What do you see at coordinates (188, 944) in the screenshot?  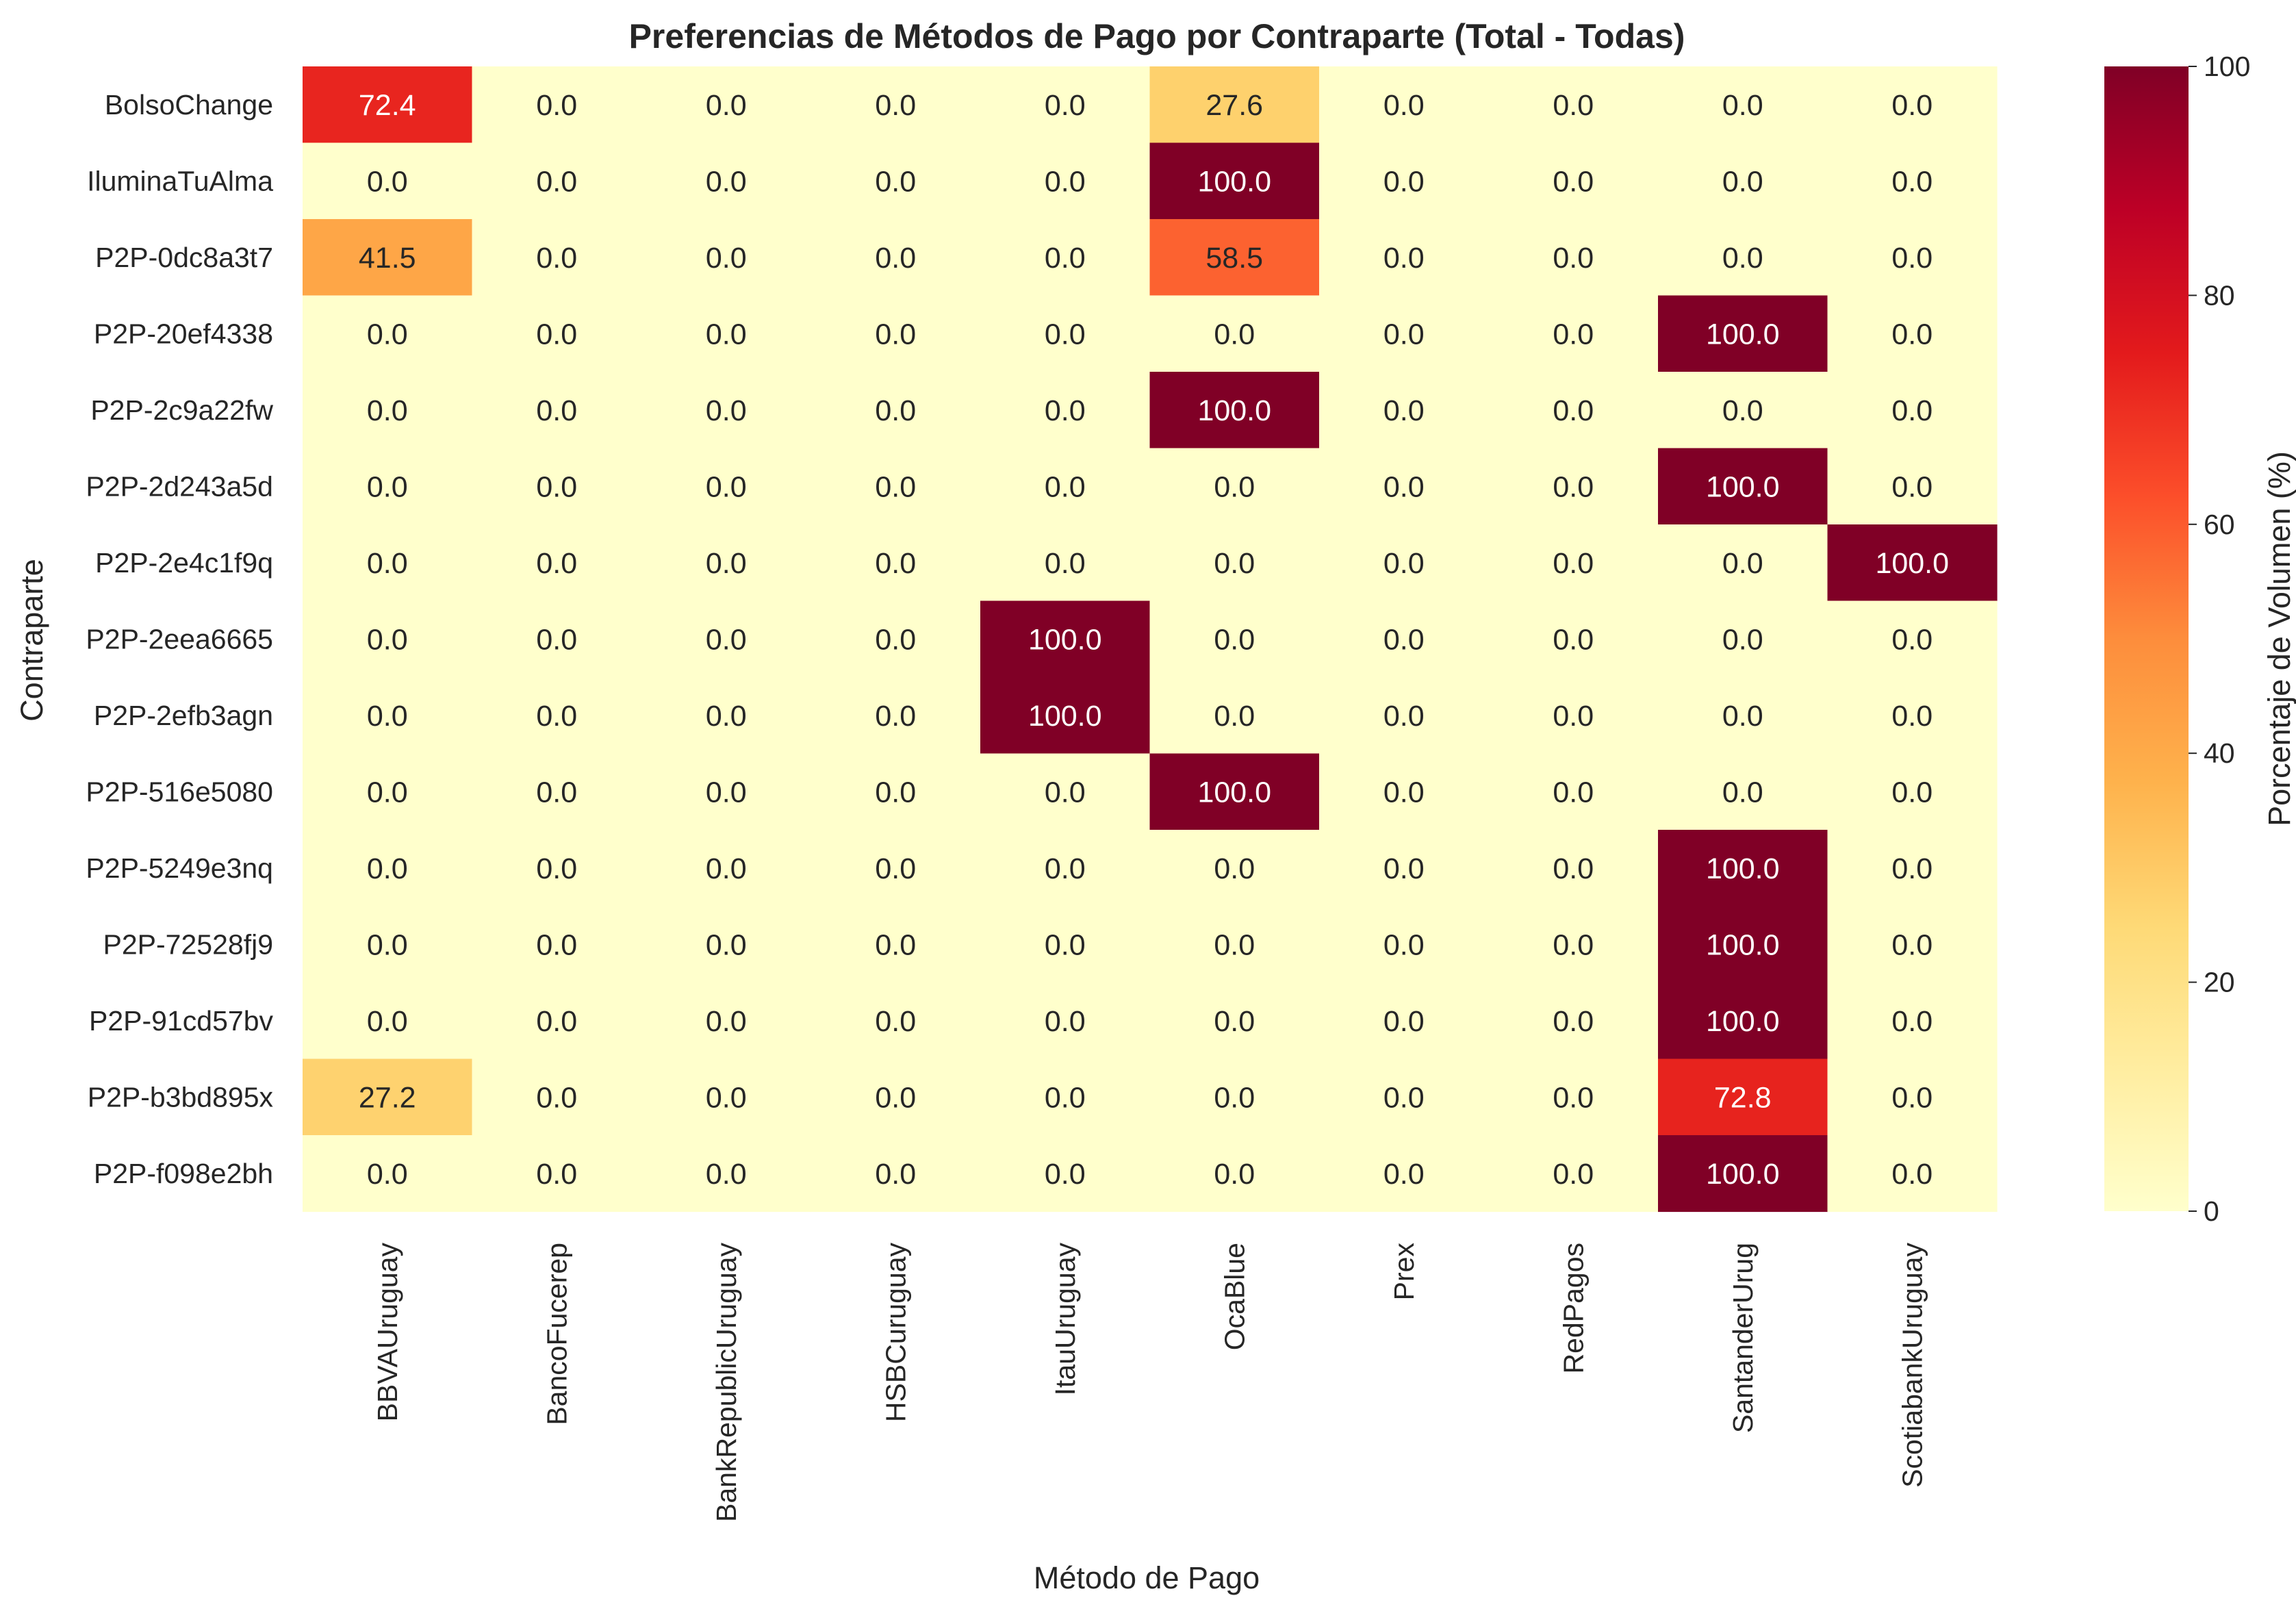 I see `y-tick-label: P2P-72528fj9` at bounding box center [188, 944].